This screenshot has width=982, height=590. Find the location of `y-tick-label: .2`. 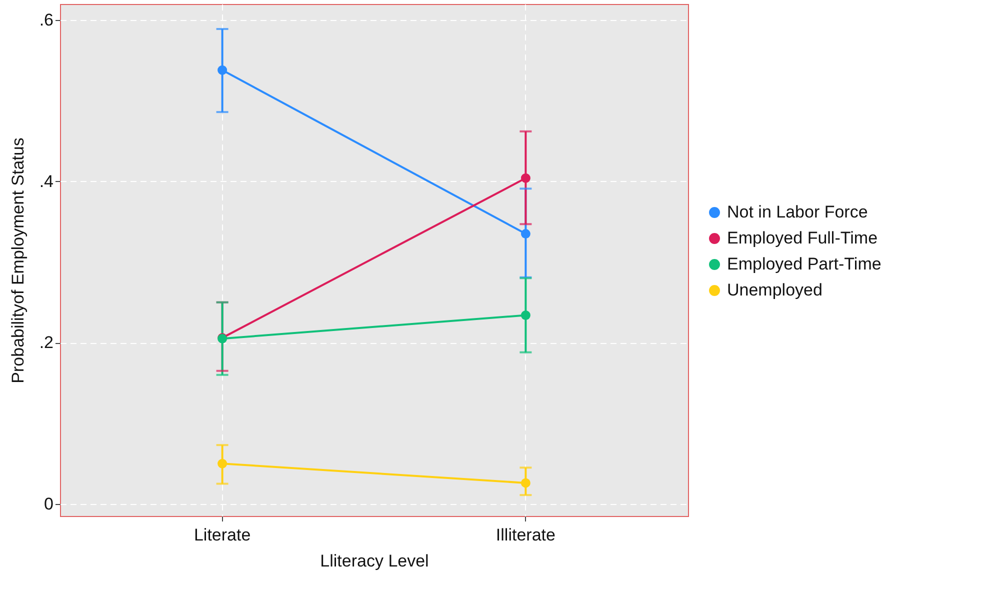

y-tick-label: .2 is located at coordinates (46, 342).